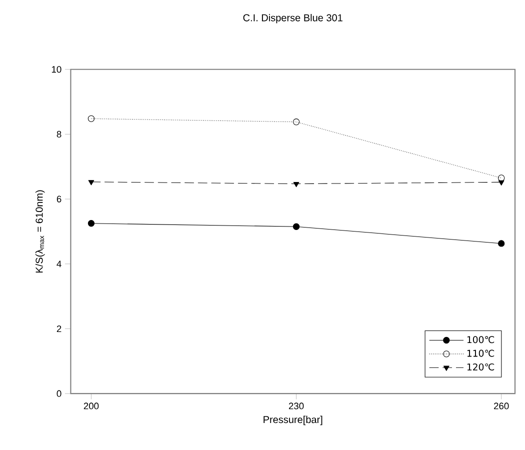 The height and width of the screenshot is (450, 525). What do you see at coordinates (59, 264) in the screenshot?
I see `y-tick-label: 4` at bounding box center [59, 264].